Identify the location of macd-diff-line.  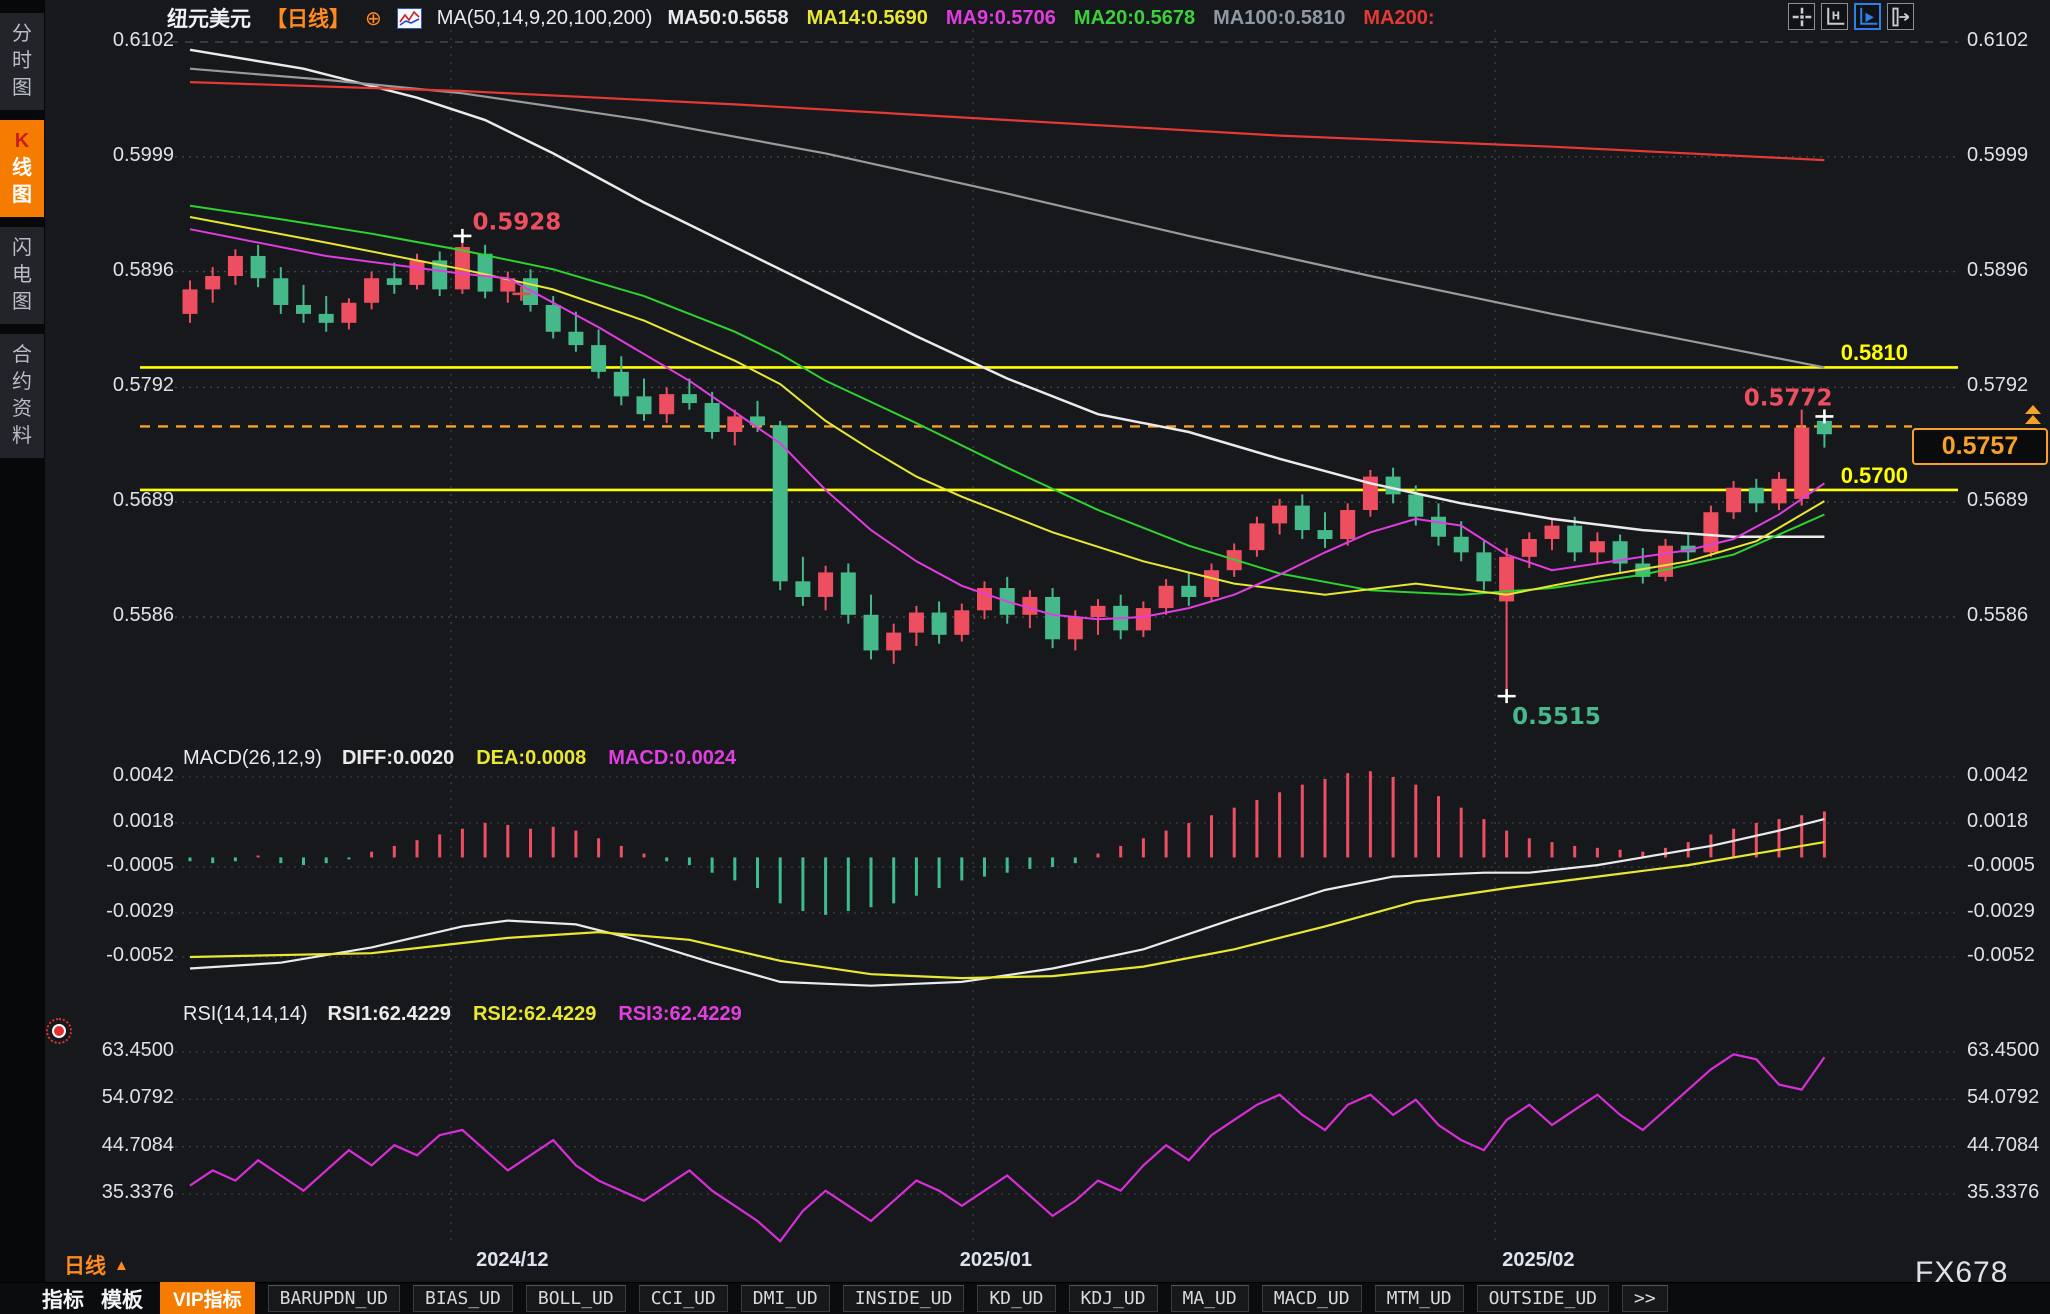
(1007, 902).